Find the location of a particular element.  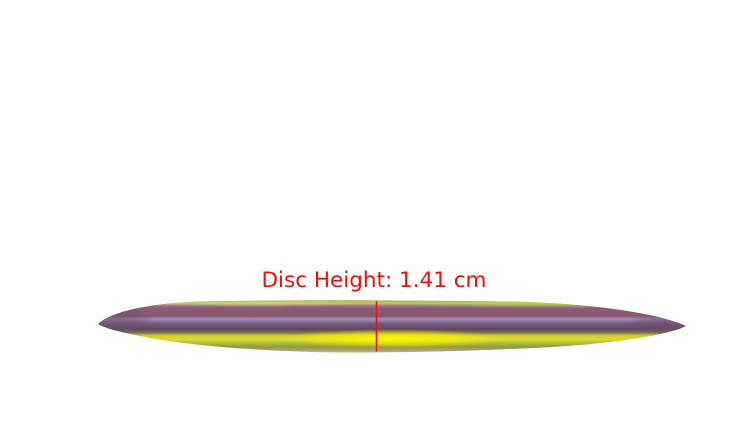

disc-body is located at coordinates (392, 326).